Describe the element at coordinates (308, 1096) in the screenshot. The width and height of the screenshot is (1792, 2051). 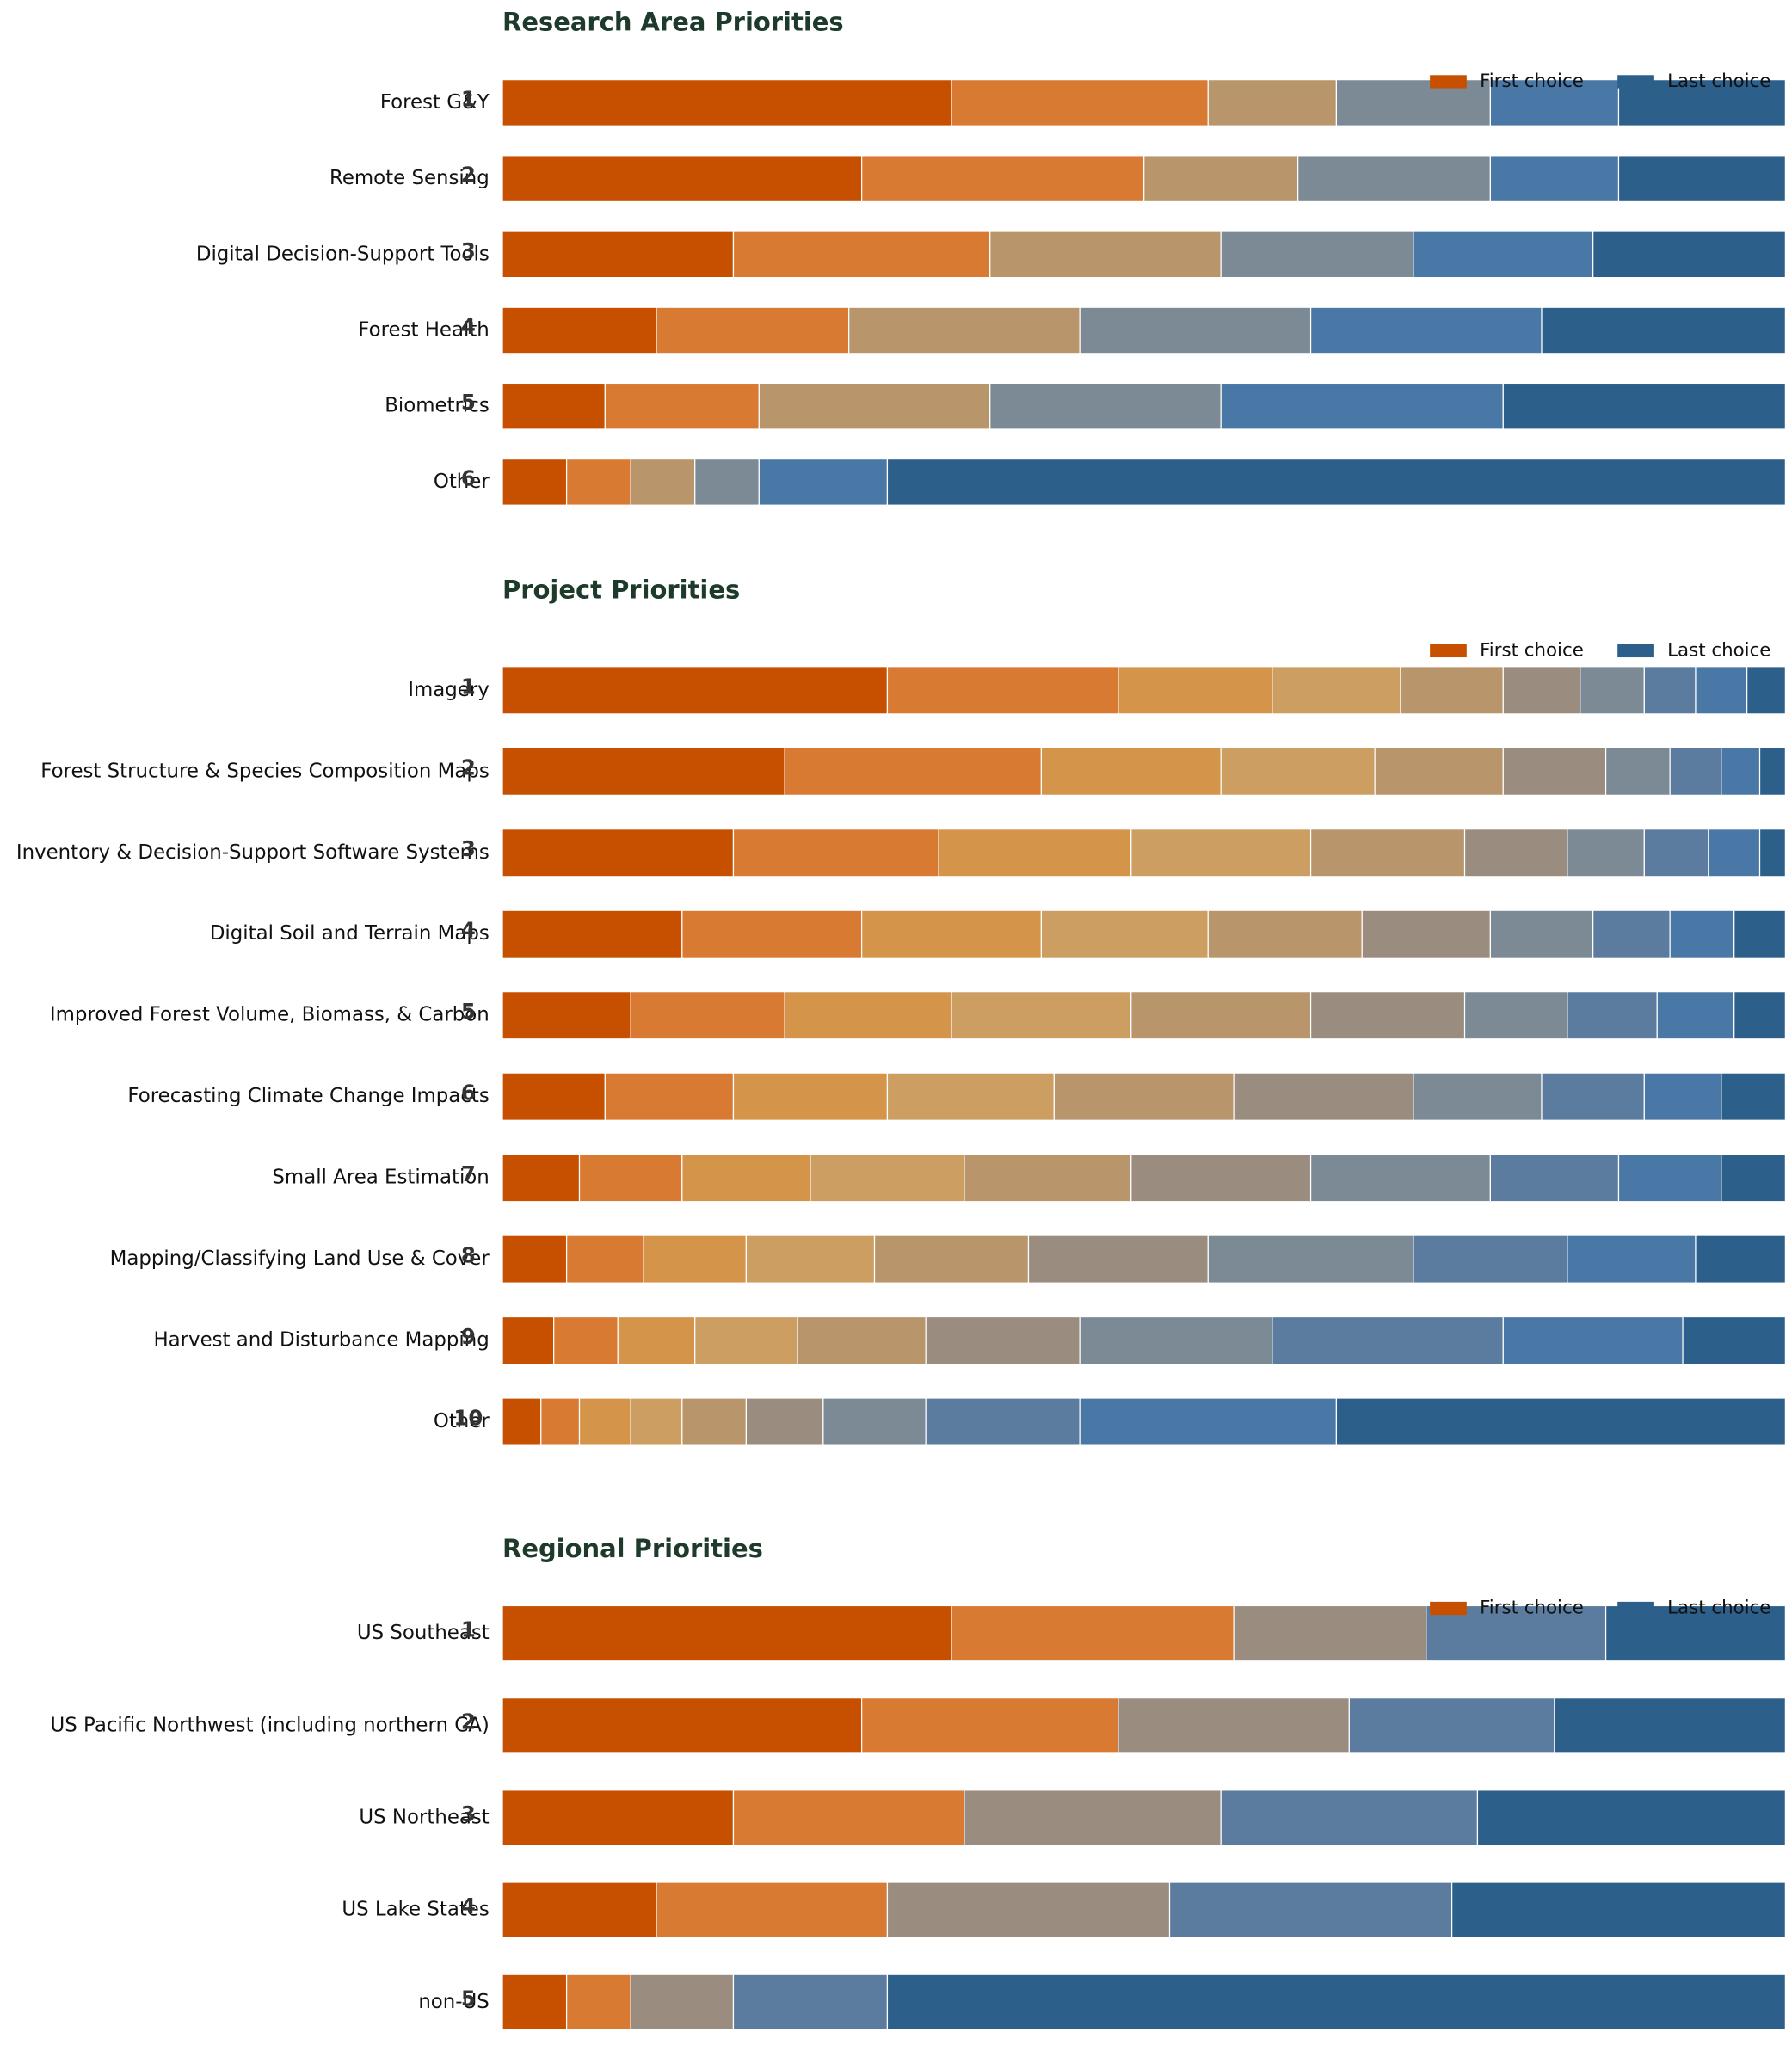
I see `category-label: Forecasting Climate Change Impacts` at that location.